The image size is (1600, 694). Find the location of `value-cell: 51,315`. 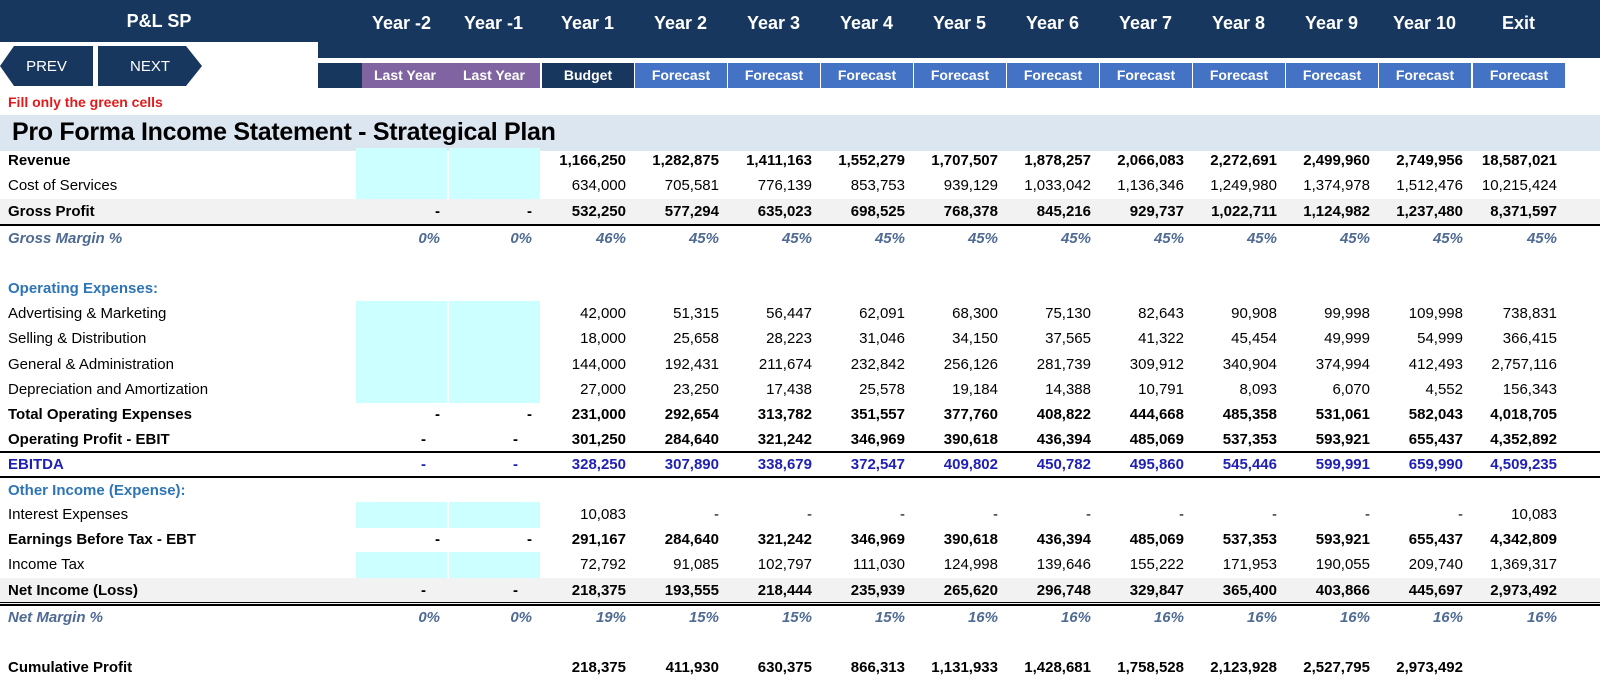

value-cell: 51,315 is located at coordinates (696, 313).